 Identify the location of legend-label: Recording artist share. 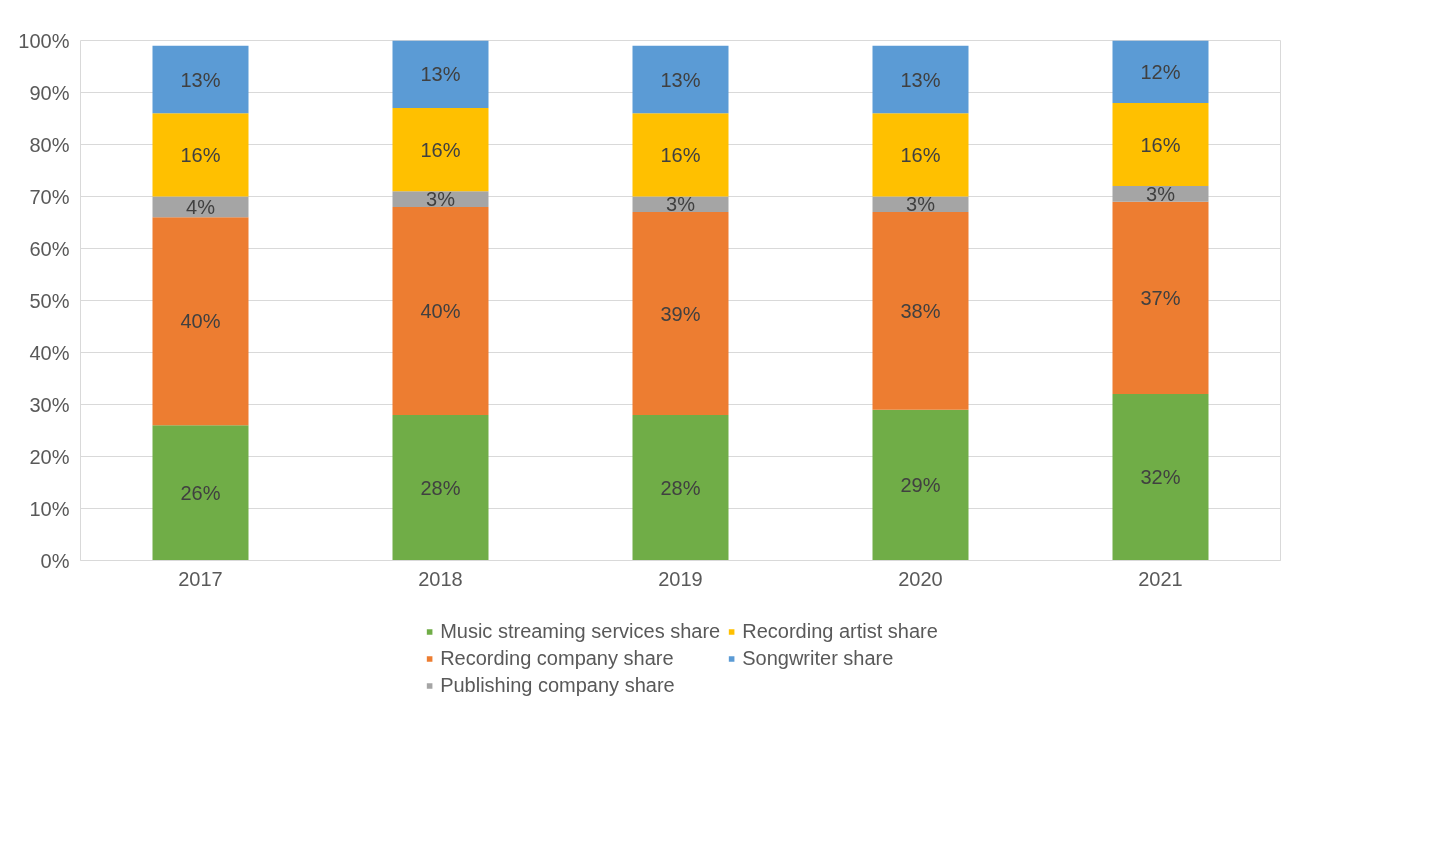
(840, 631).